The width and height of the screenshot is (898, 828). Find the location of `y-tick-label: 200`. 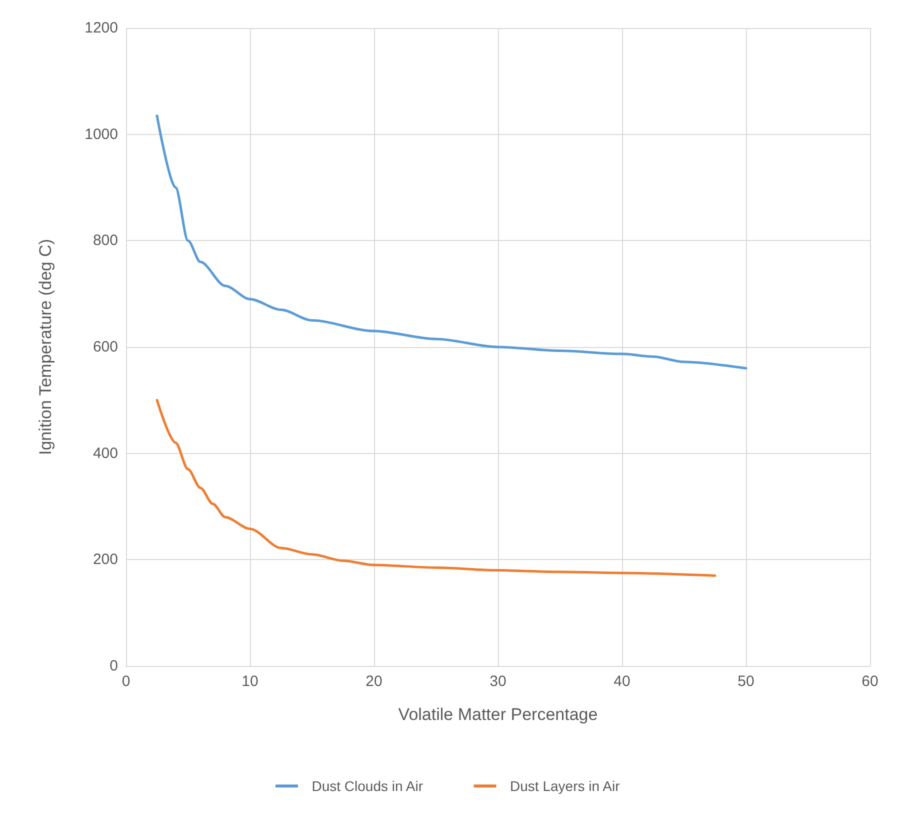

y-tick-label: 200 is located at coordinates (105, 559).